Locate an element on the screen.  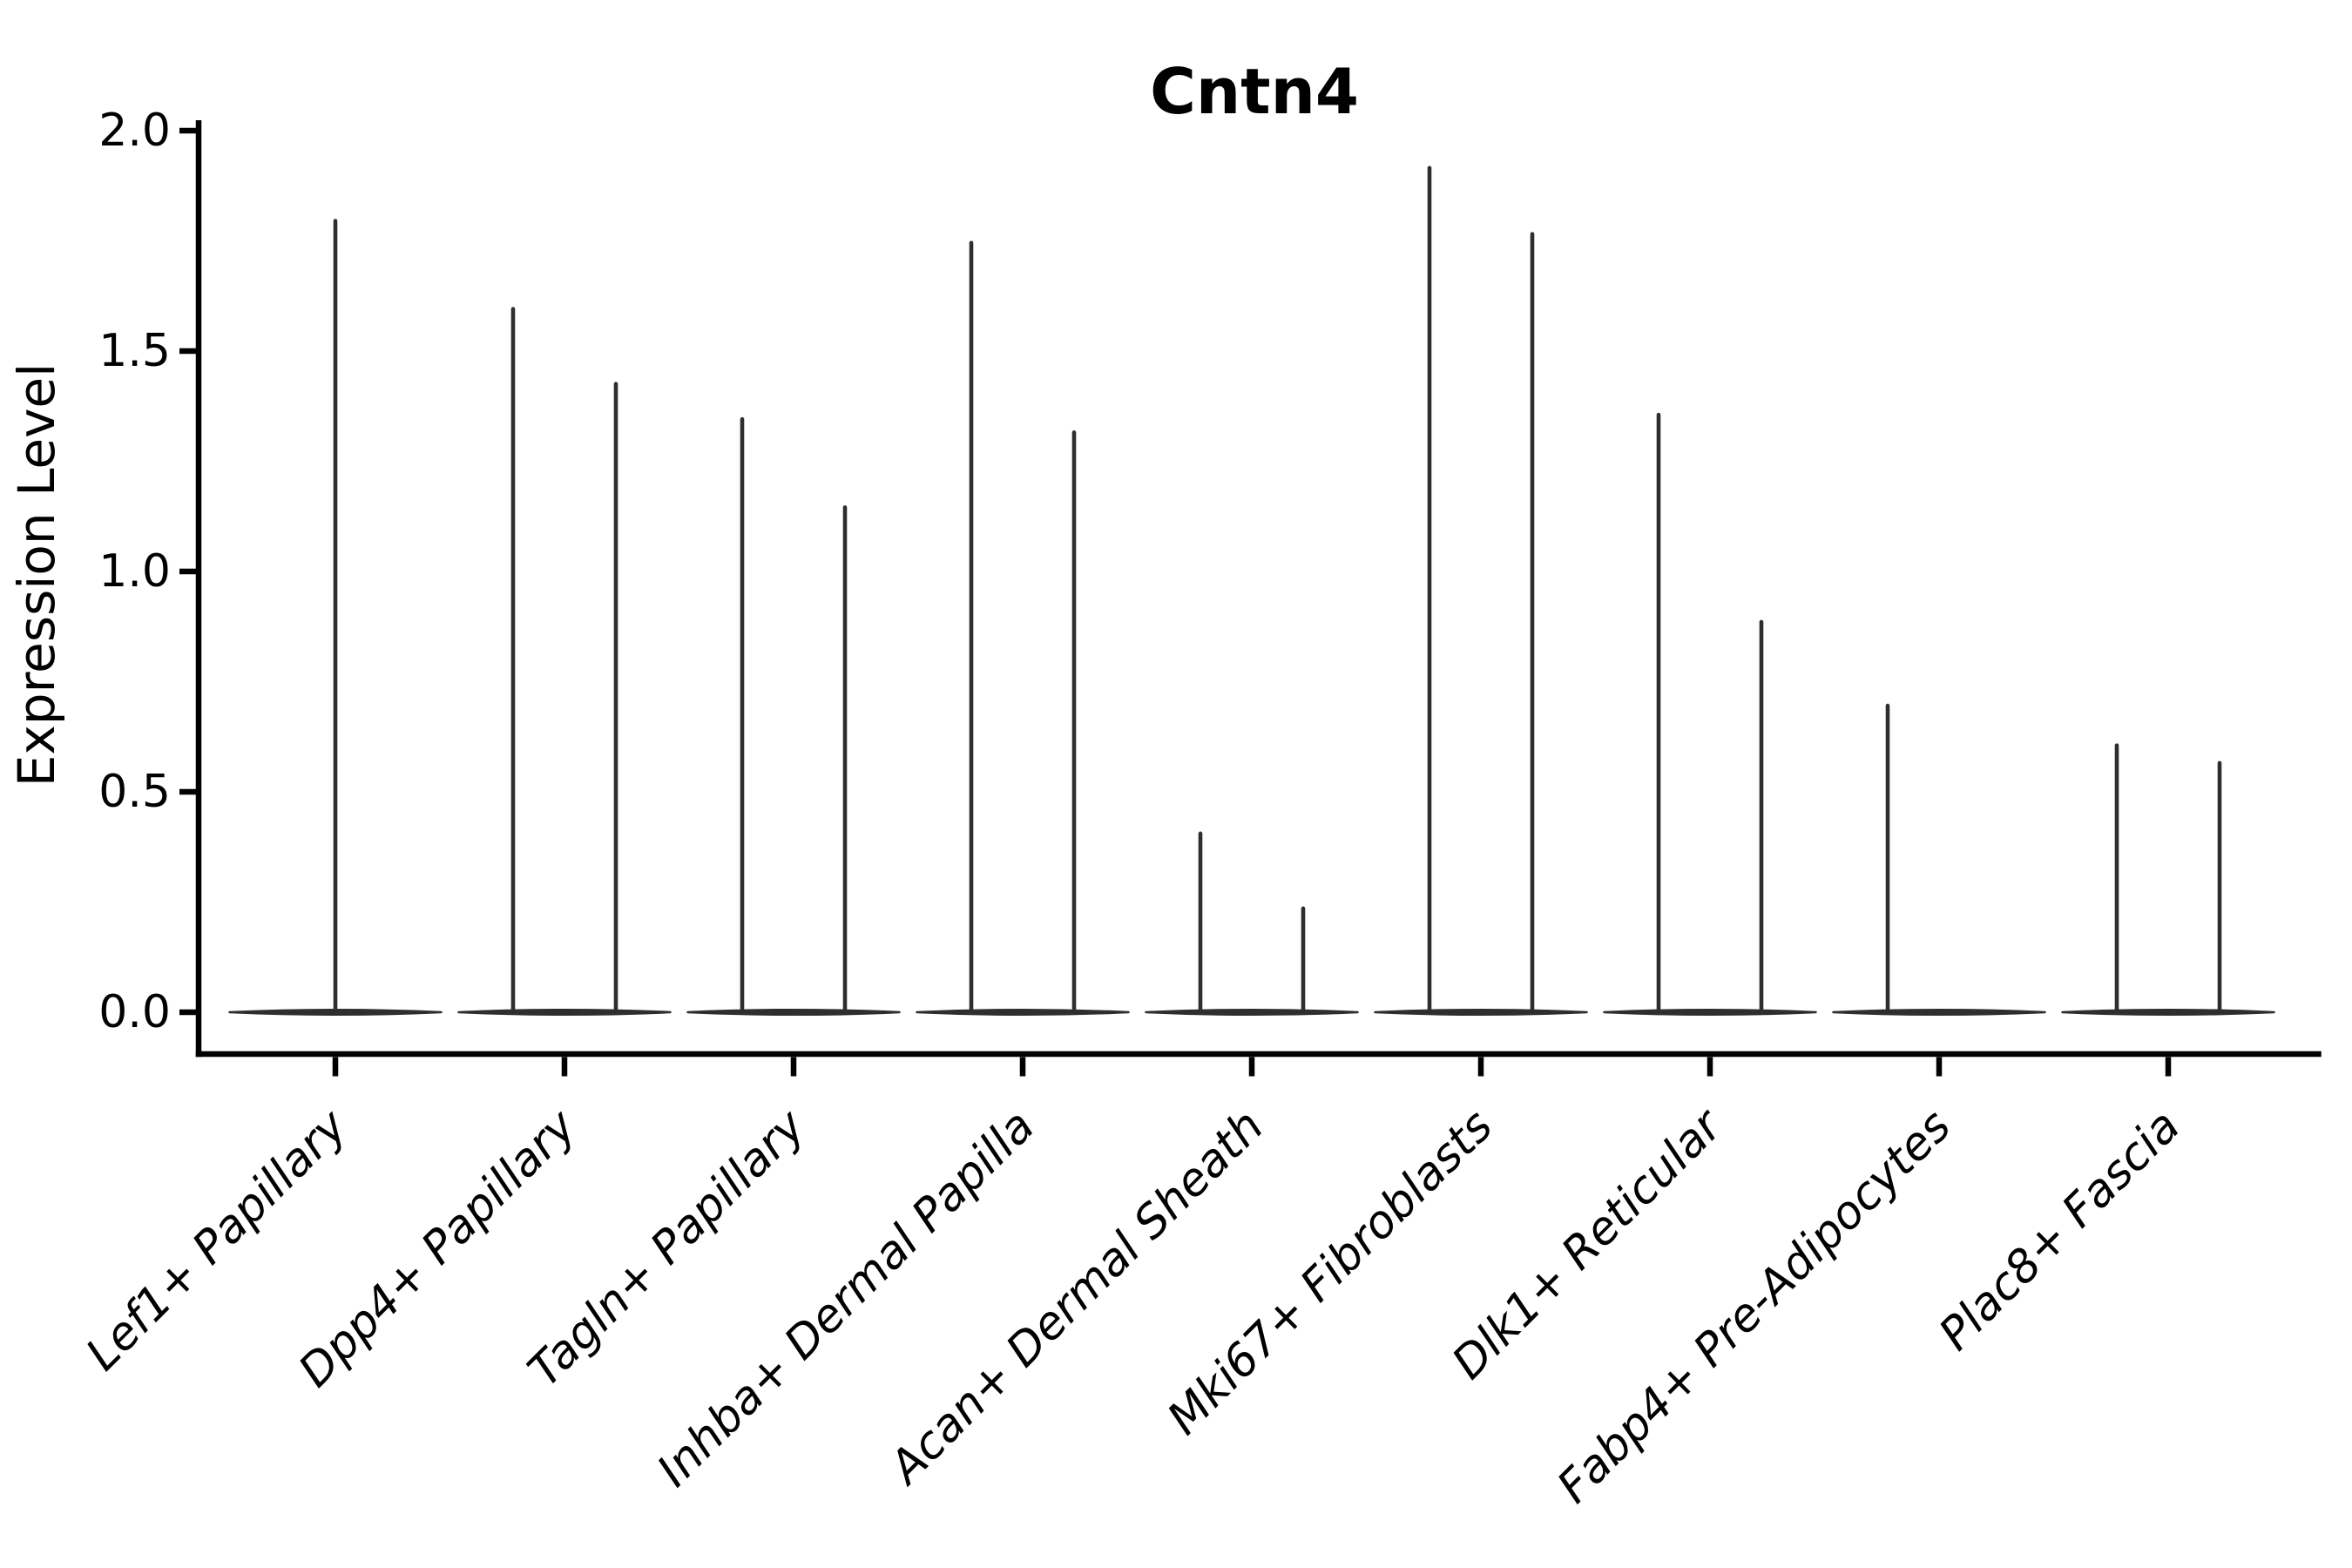
x-axis-ticks is located at coordinates (1252, 1067).